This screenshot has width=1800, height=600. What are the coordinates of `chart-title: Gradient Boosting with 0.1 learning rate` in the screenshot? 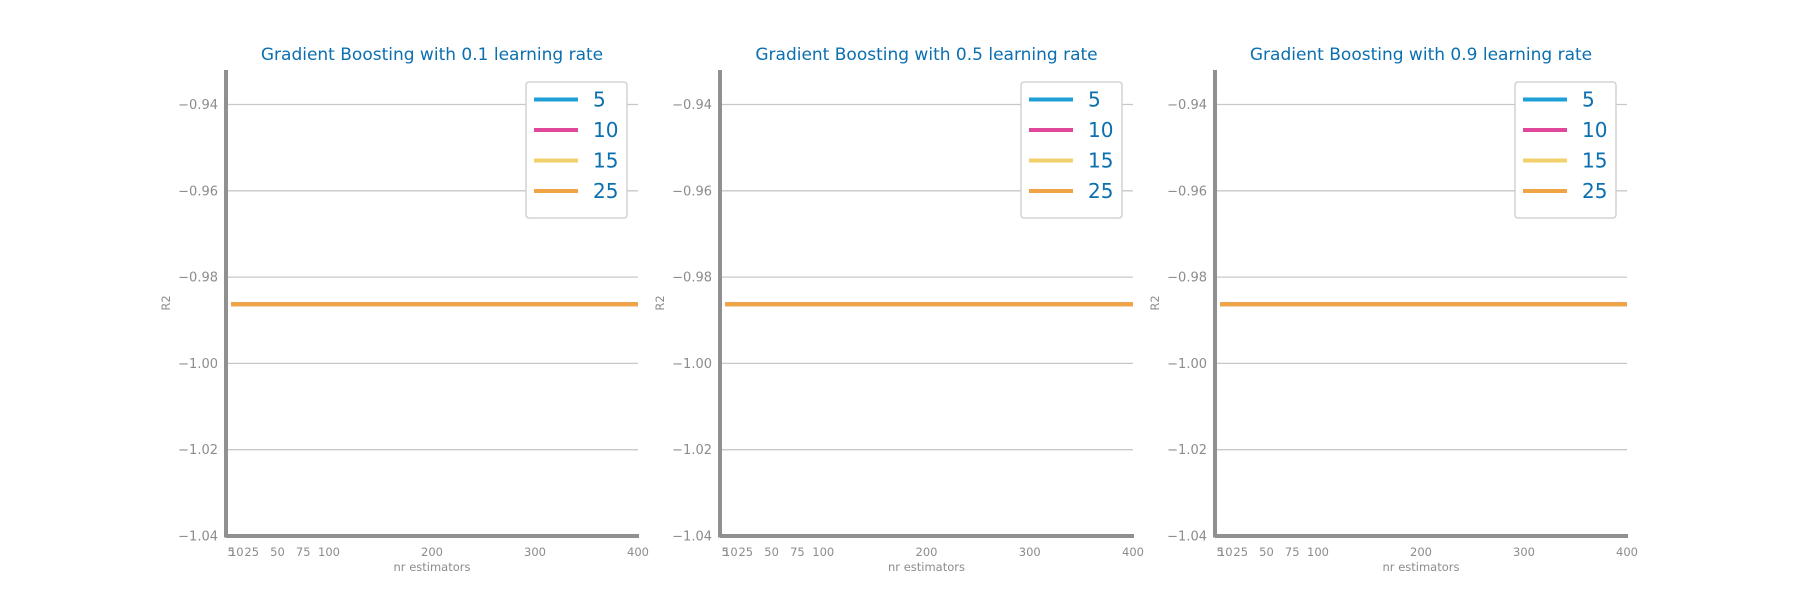 It's located at (432, 55).